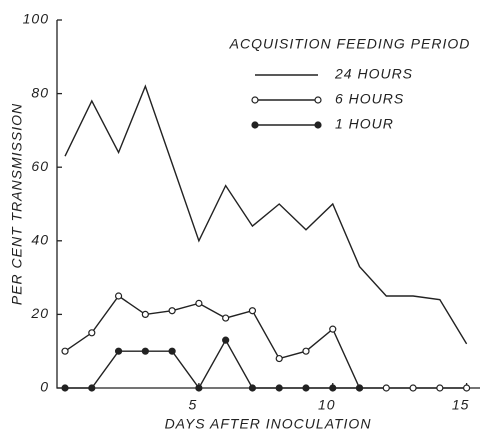 The width and height of the screenshot is (484, 440). Describe the element at coordinates (364, 124) in the screenshot. I see `legend-label: 1 HOUR` at that location.